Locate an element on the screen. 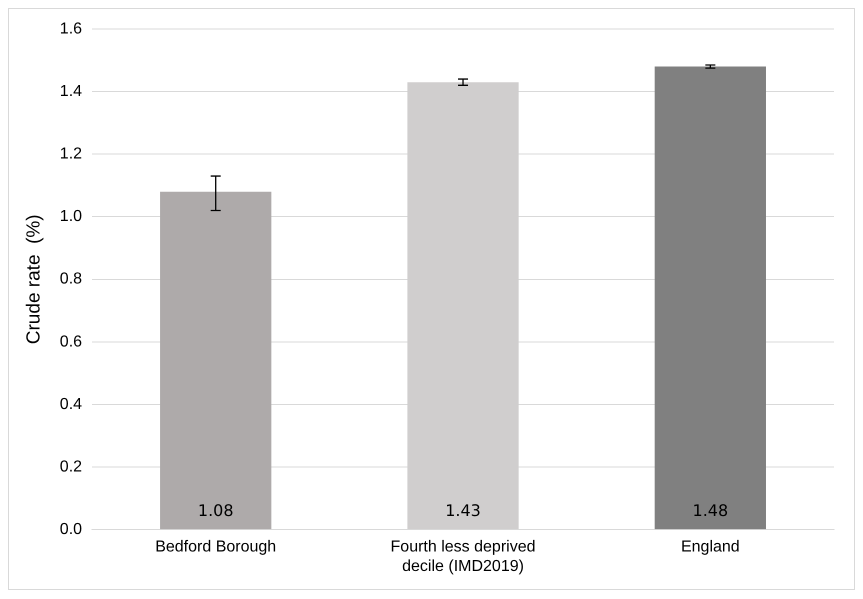 Image resolution: width=863 pixels, height=599 pixels. data-label: 1.08 is located at coordinates (216, 510).